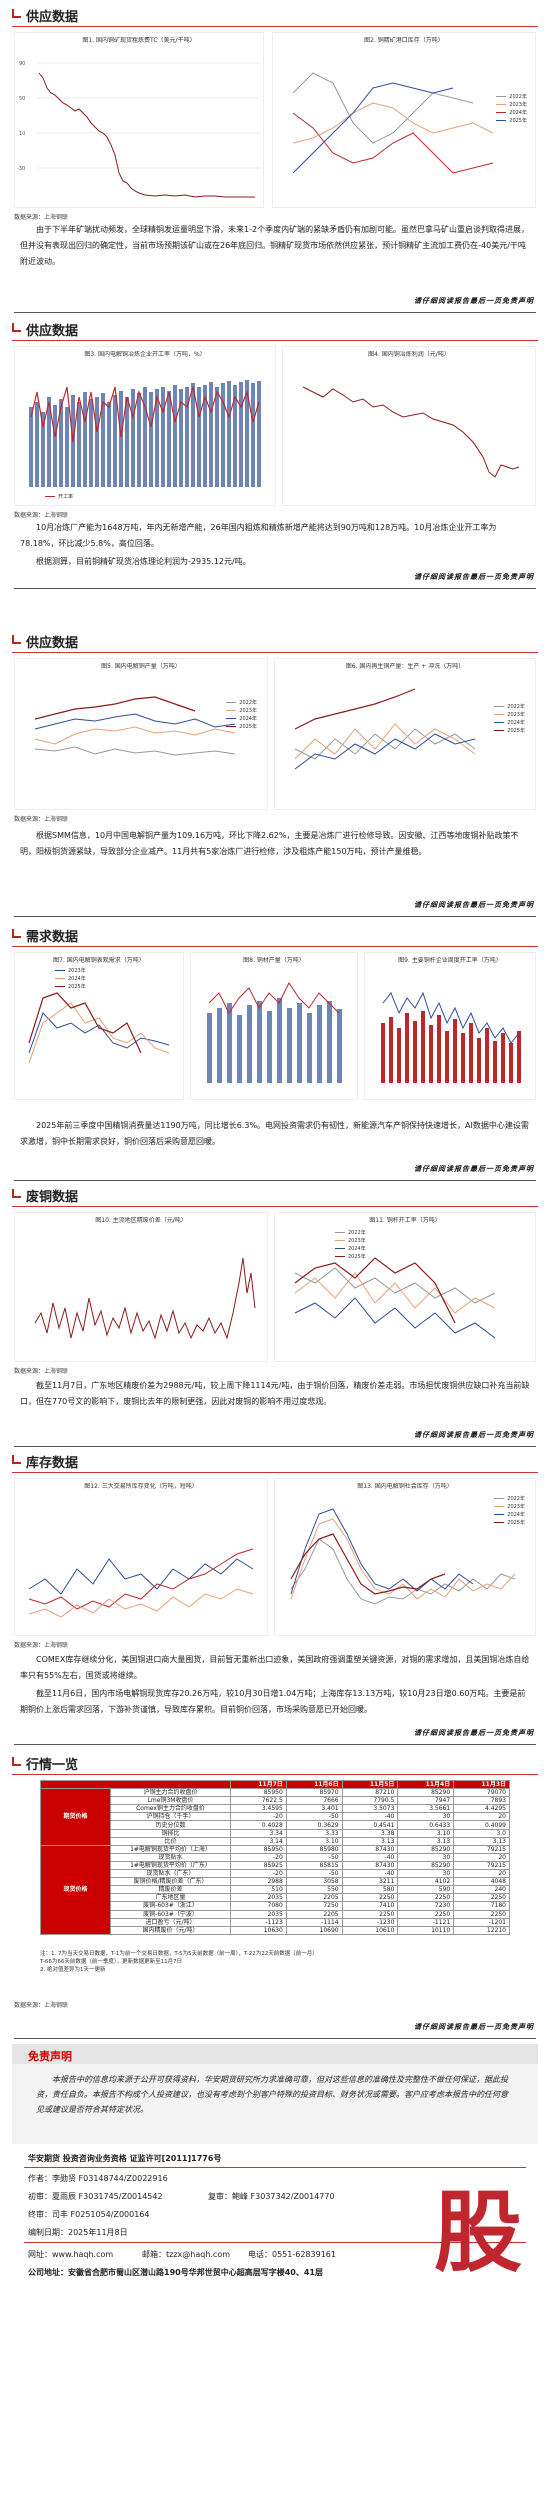  Describe the element at coordinates (271, 2196) in the screenshot. I see `reviewer-second: 复审：鲍峰 F3037342/Z0014770` at that location.